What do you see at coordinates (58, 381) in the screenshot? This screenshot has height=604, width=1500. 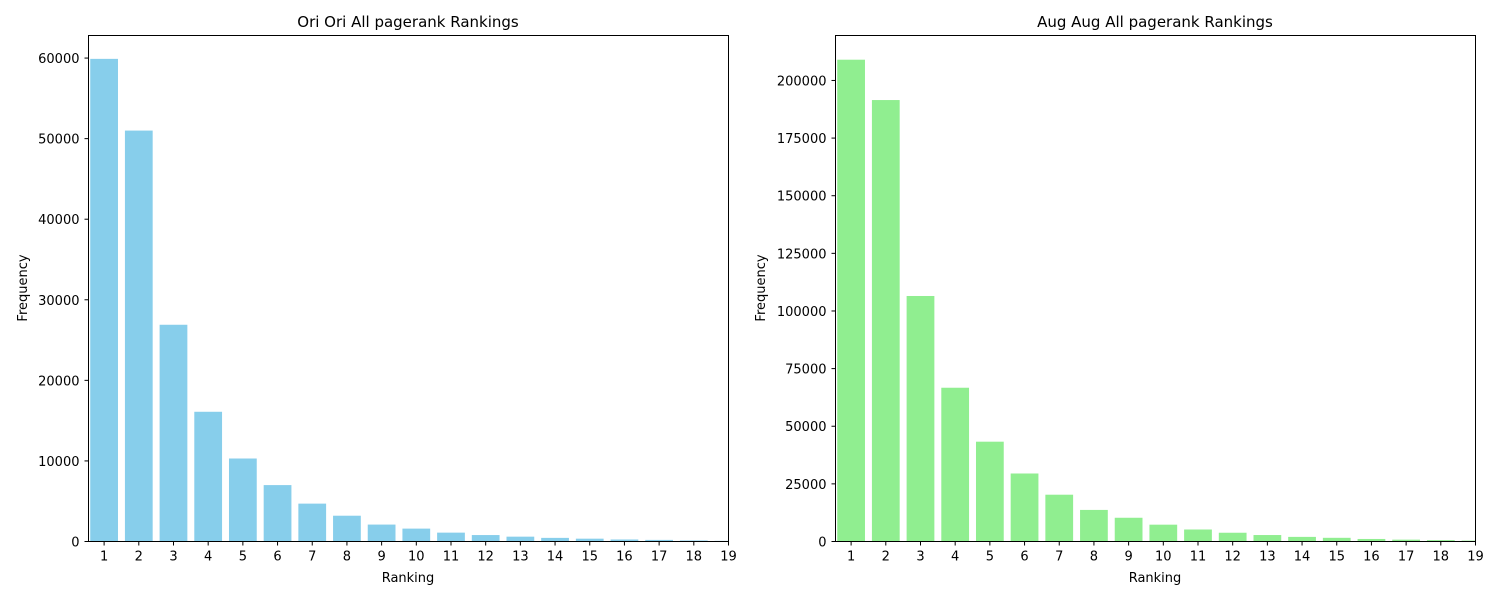 I see `y-tick-label: 20000` at bounding box center [58, 381].